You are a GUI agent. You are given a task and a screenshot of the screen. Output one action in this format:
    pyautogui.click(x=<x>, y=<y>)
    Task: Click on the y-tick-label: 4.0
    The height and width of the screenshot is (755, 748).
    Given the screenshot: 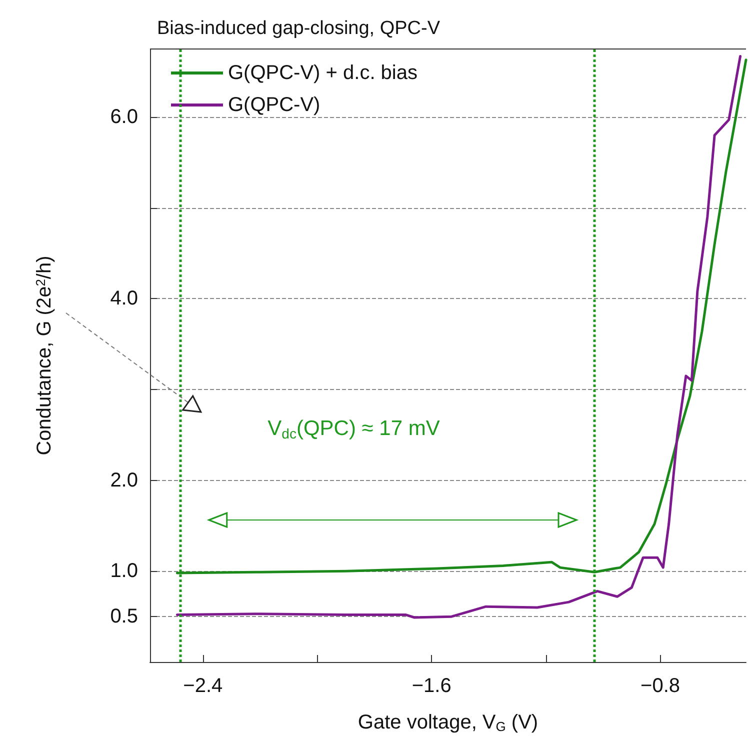 What is the action you would take?
    pyautogui.click(x=124, y=299)
    